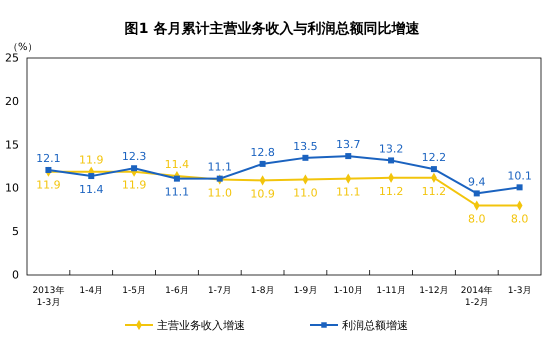 The image size is (544, 342). What do you see at coordinates (12, 58) in the screenshot?
I see `y-tick-label: 25` at bounding box center [12, 58].